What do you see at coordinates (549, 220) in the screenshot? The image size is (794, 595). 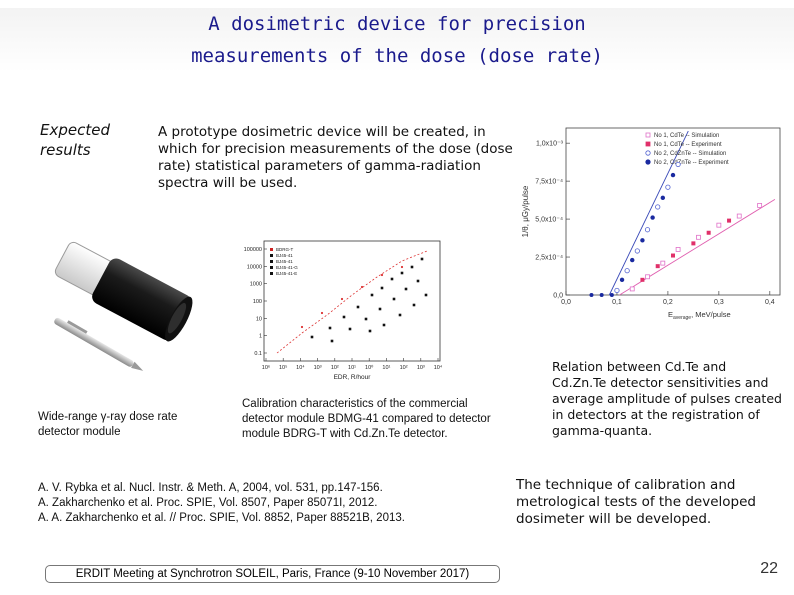 I see `sens-y-tick-label: 5,0x10⁻⁴` at bounding box center [549, 220].